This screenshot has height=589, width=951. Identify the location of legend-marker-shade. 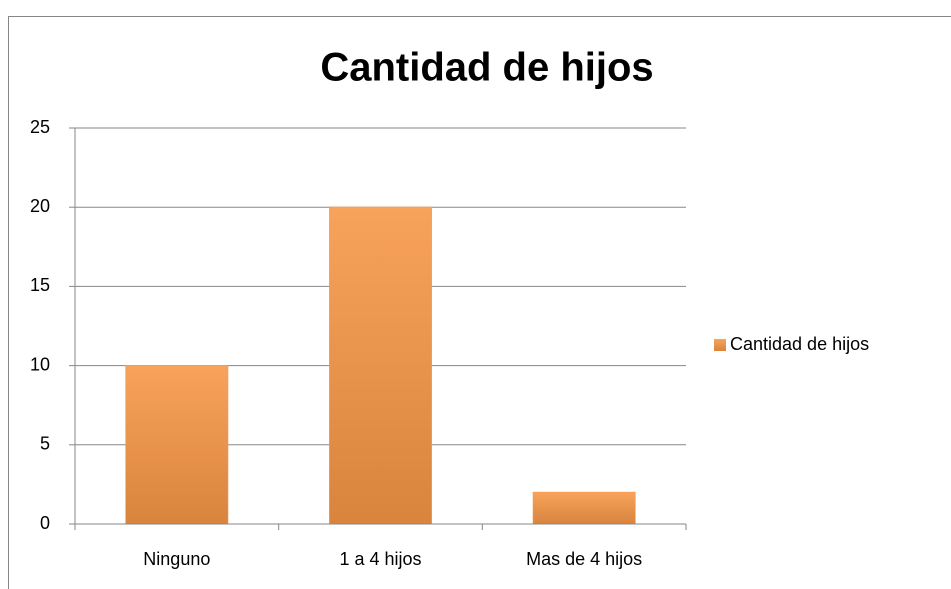
(720, 345).